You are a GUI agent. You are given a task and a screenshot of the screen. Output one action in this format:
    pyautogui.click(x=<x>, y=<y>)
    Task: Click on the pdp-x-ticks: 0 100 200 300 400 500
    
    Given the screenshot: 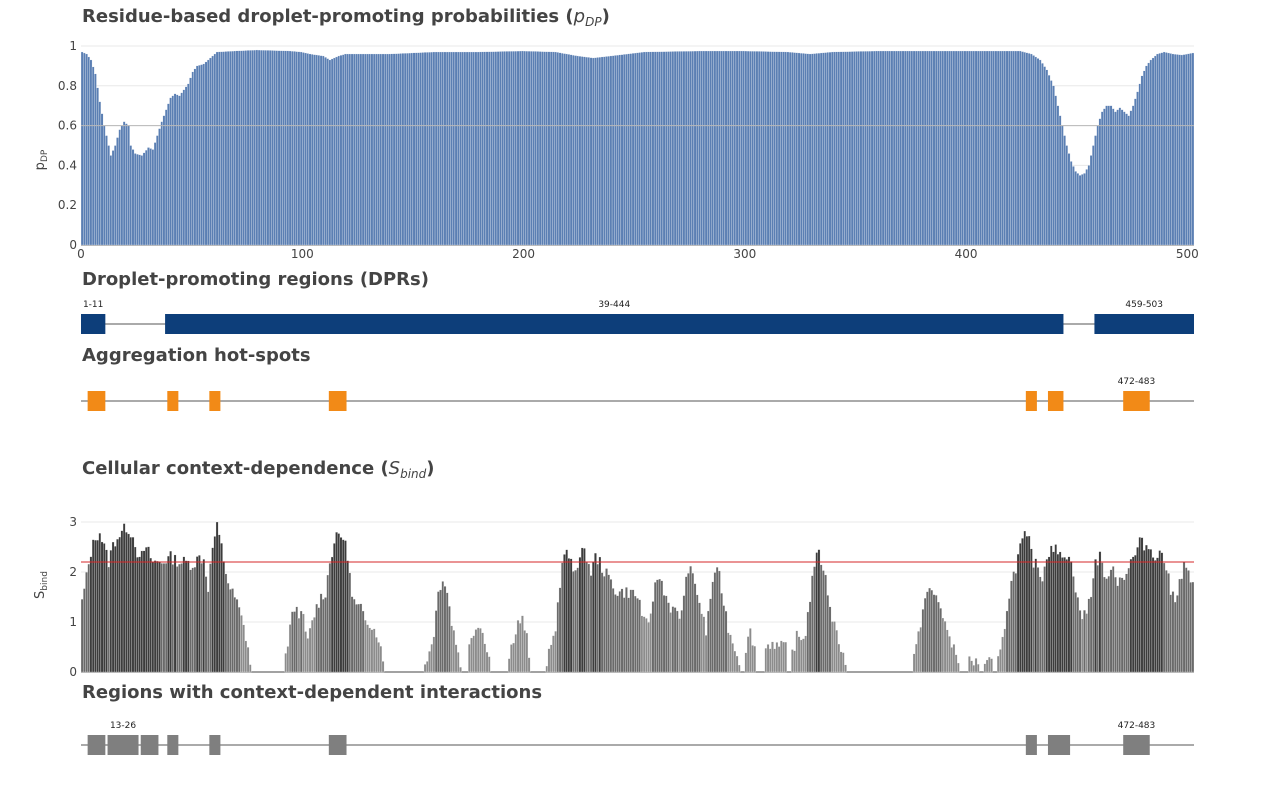 What is the action you would take?
    pyautogui.click(x=638, y=254)
    